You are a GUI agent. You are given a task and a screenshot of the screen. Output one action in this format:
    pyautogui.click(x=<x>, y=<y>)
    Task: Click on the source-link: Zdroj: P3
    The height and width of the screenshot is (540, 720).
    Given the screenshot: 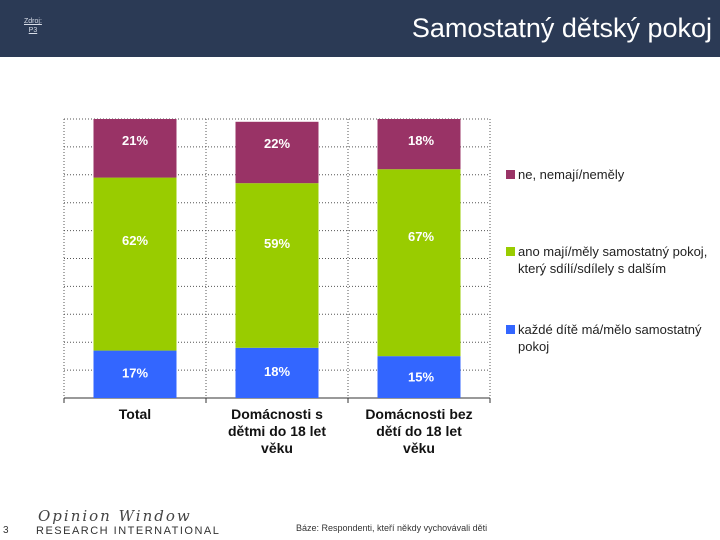 What is the action you would take?
    pyautogui.click(x=33, y=26)
    